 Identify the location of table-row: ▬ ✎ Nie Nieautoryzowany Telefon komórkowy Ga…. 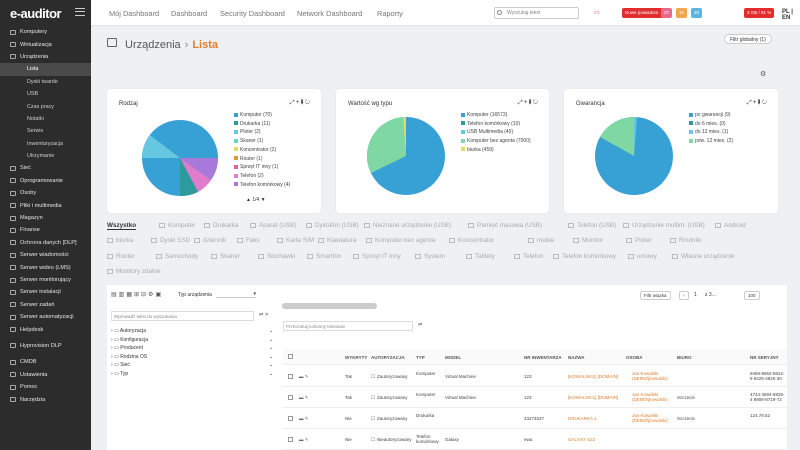
(535, 439).